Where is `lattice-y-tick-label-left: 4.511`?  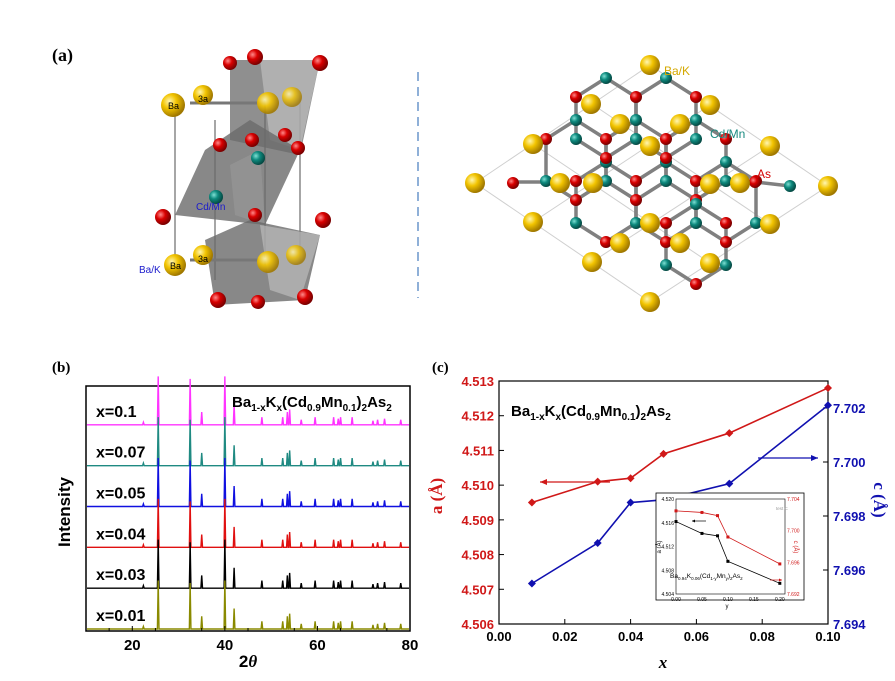 lattice-y-tick-label-left: 4.511 is located at coordinates (478, 450).